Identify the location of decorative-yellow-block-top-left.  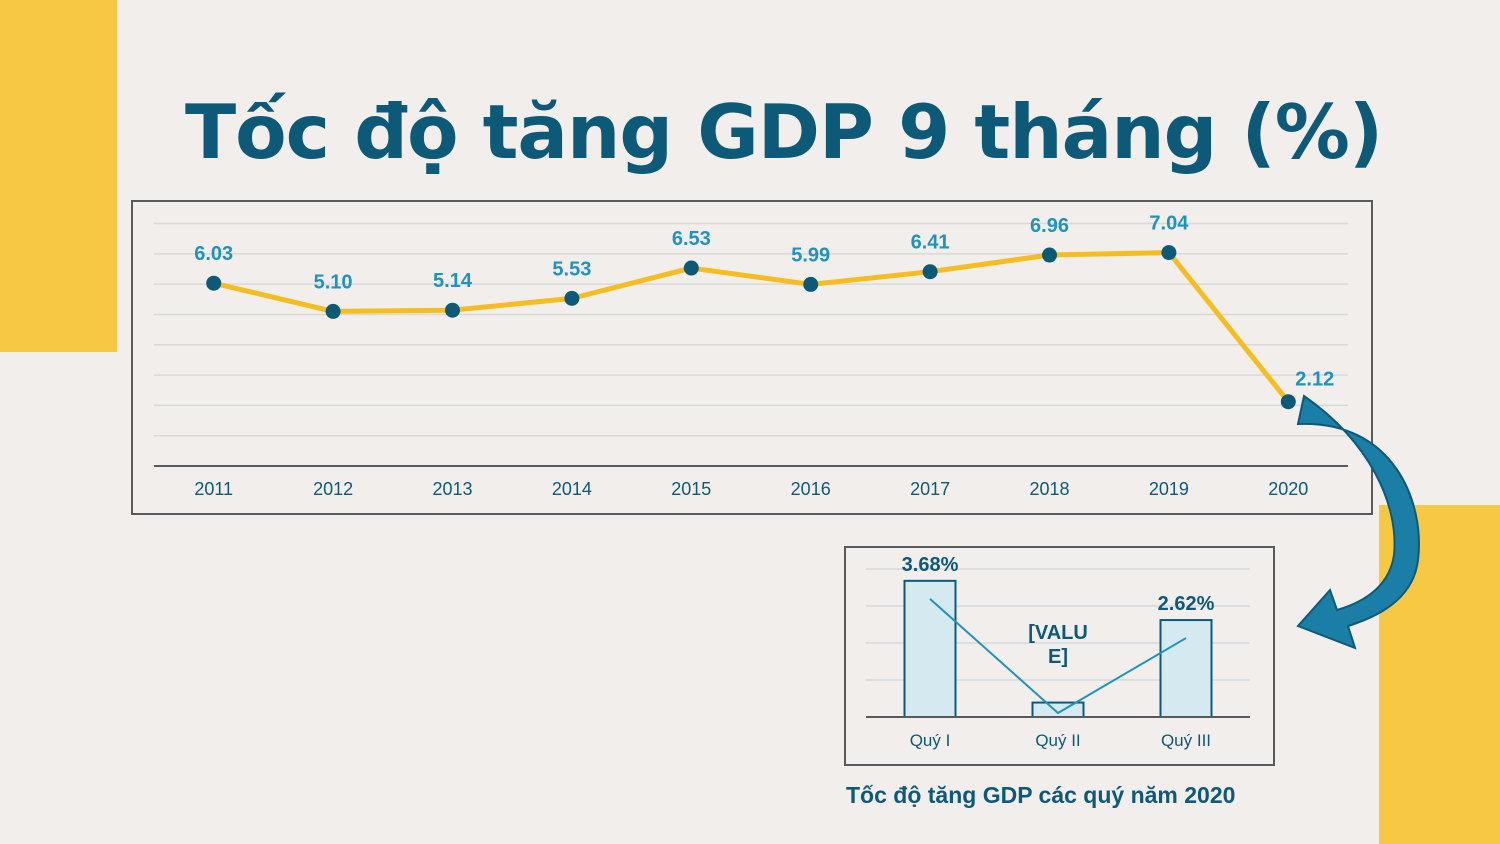
(58, 176).